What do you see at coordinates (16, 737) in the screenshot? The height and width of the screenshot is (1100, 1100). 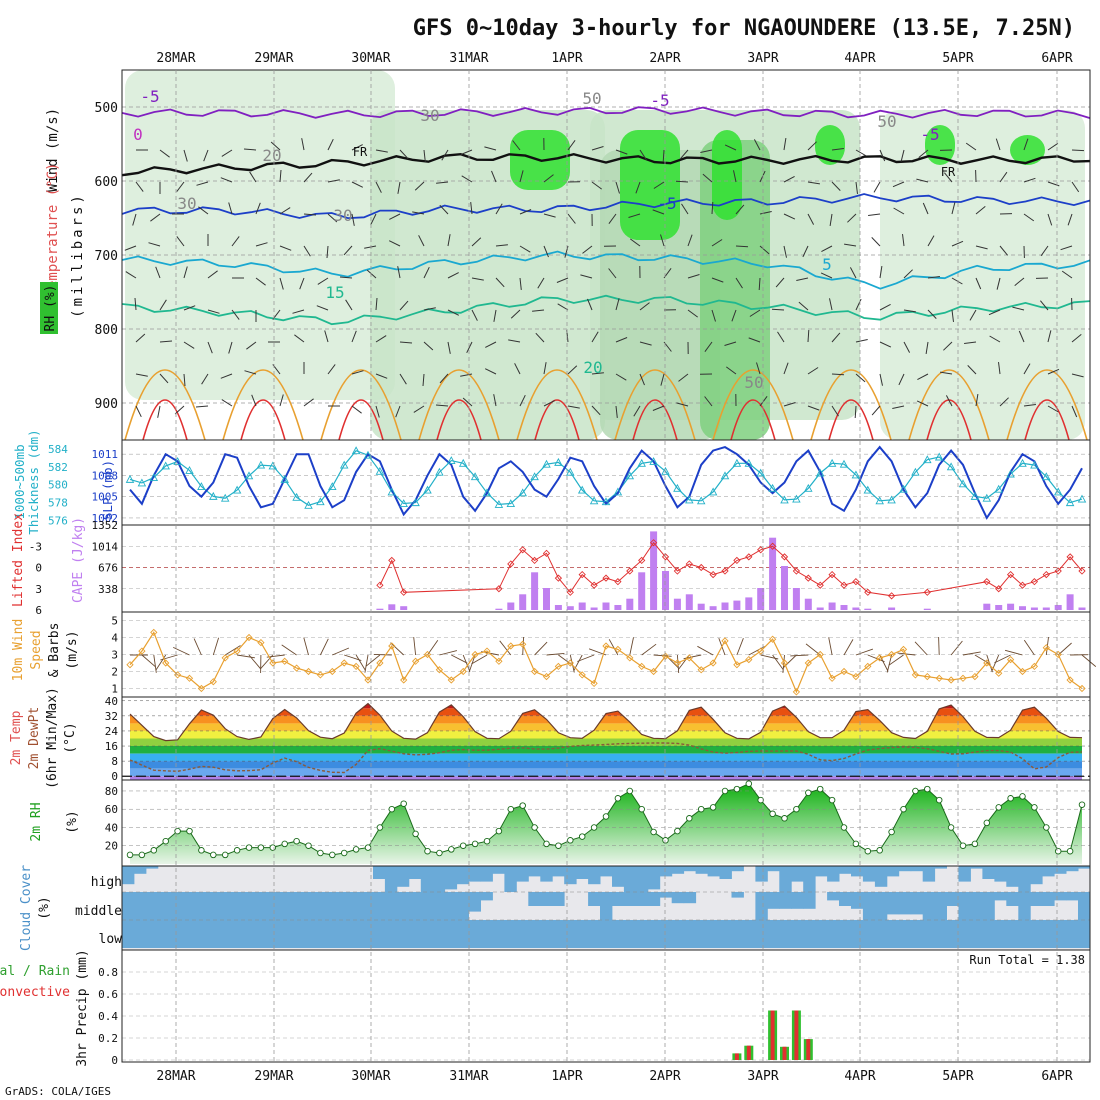 I see `temp-label-1: 2m Temp` at bounding box center [16, 737].